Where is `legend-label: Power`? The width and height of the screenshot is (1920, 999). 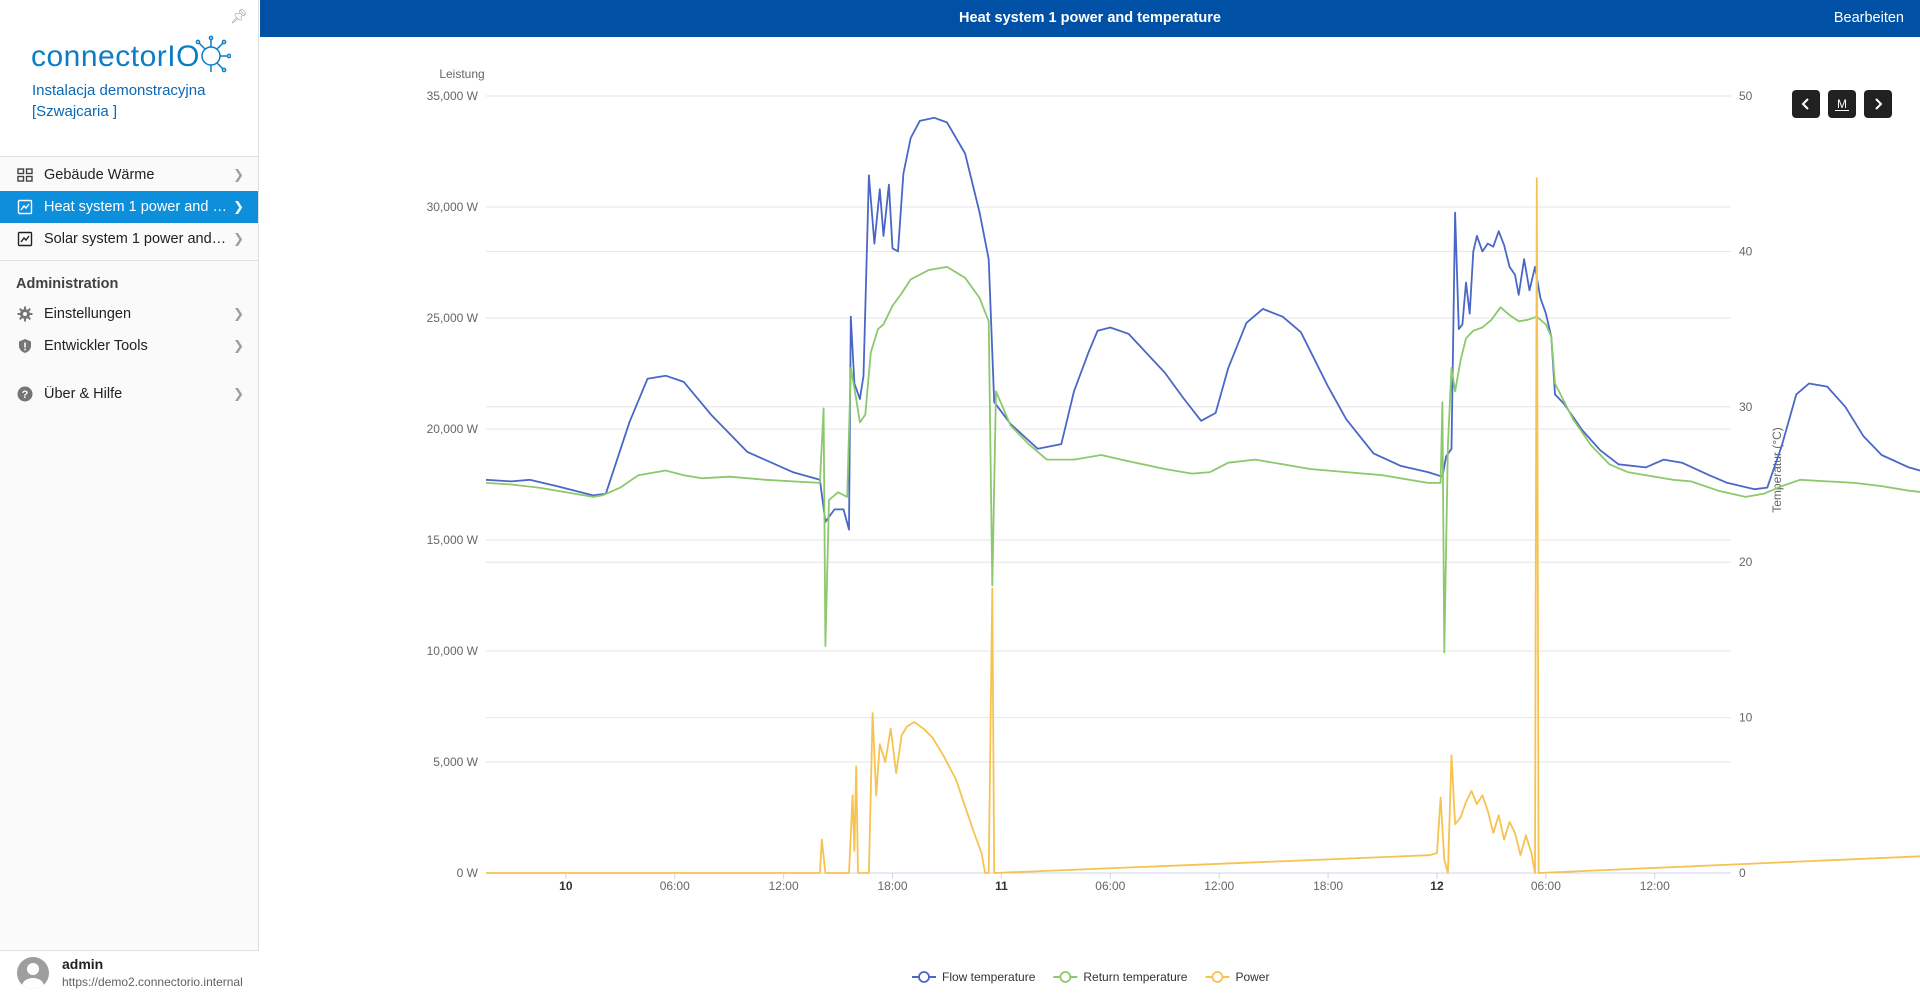
legend-label: Power is located at coordinates (1252, 977).